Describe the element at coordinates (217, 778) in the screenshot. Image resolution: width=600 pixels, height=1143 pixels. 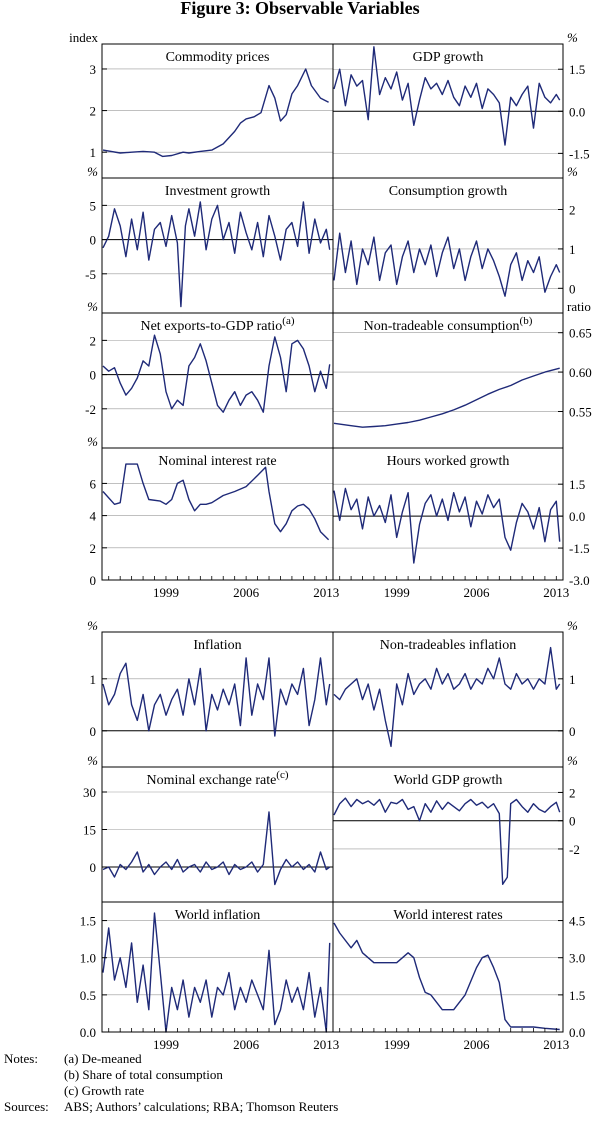
I see `panel-title: Nominal exchange rate(c)` at that location.